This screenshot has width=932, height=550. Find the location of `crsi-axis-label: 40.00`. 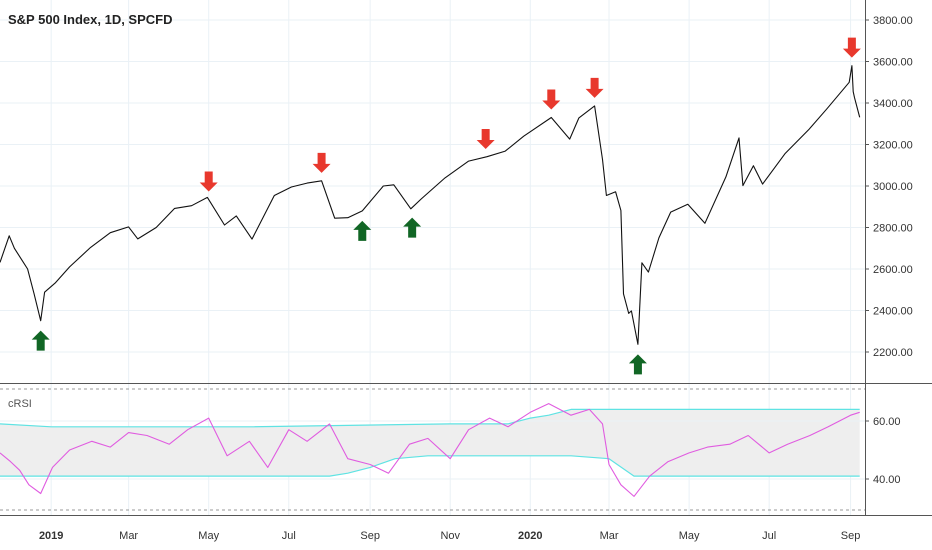

crsi-axis-label: 40.00 is located at coordinates (887, 480).